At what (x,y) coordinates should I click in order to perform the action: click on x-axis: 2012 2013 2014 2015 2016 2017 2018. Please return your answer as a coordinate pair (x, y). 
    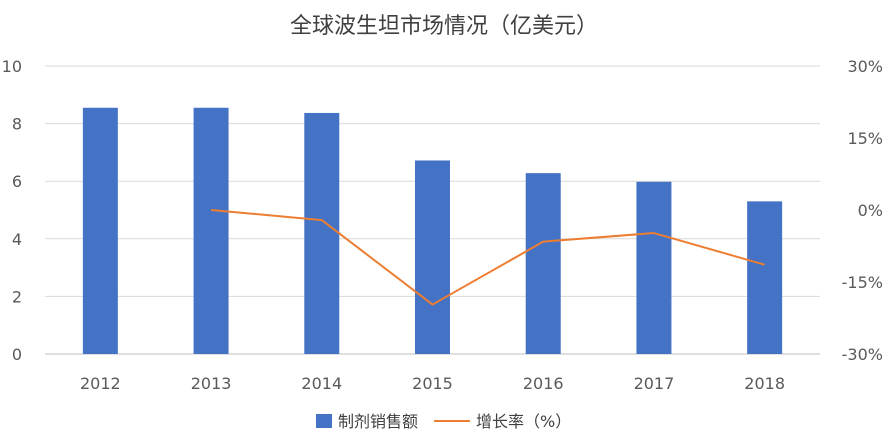
    Looking at the image, I should click on (432, 383).